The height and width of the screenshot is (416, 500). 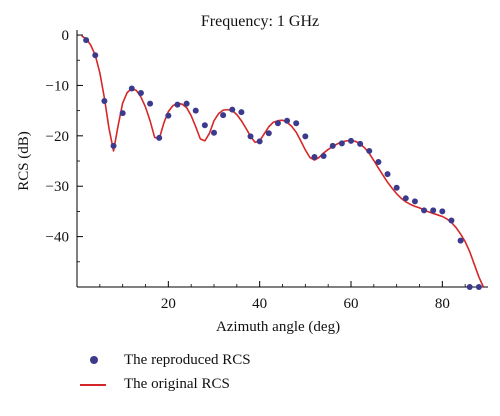 What do you see at coordinates (57, 238) in the screenshot?
I see `y-tick-label: −40` at bounding box center [57, 238].